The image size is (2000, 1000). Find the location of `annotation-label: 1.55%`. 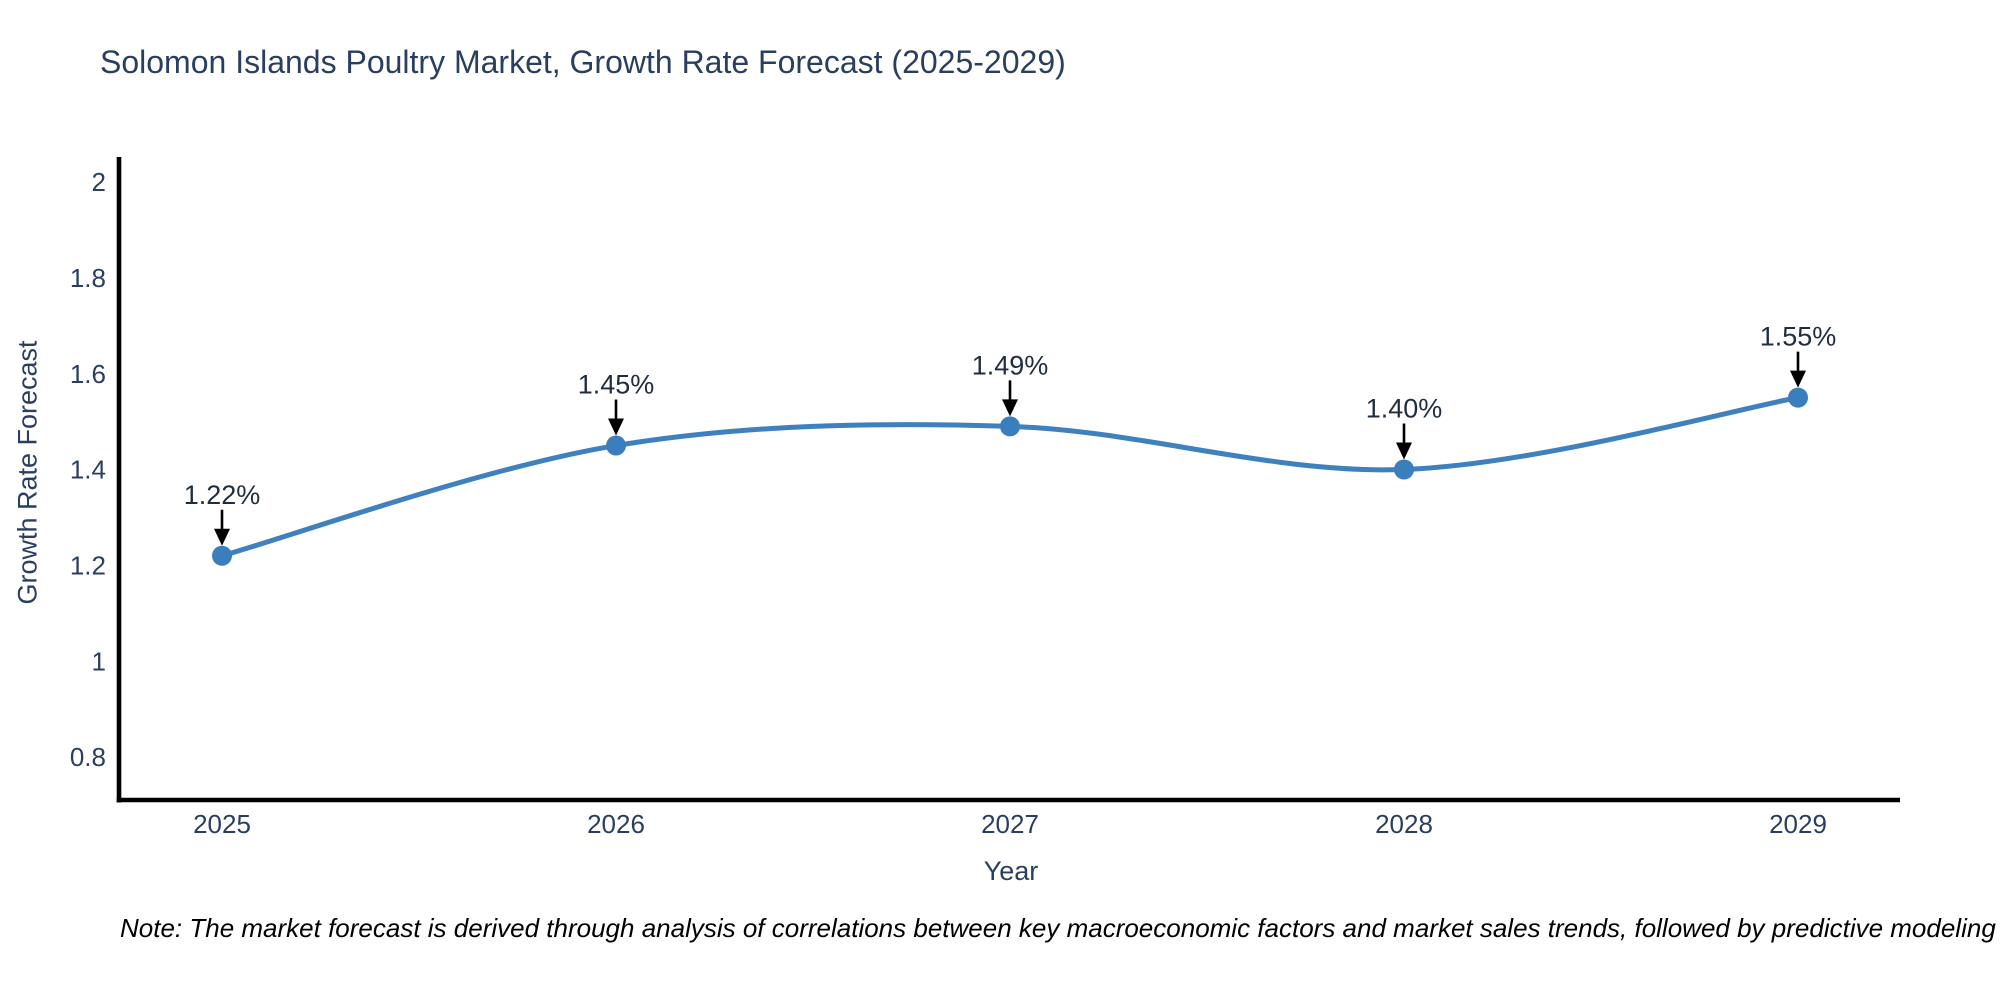

annotation-label: 1.55% is located at coordinates (1798, 337).